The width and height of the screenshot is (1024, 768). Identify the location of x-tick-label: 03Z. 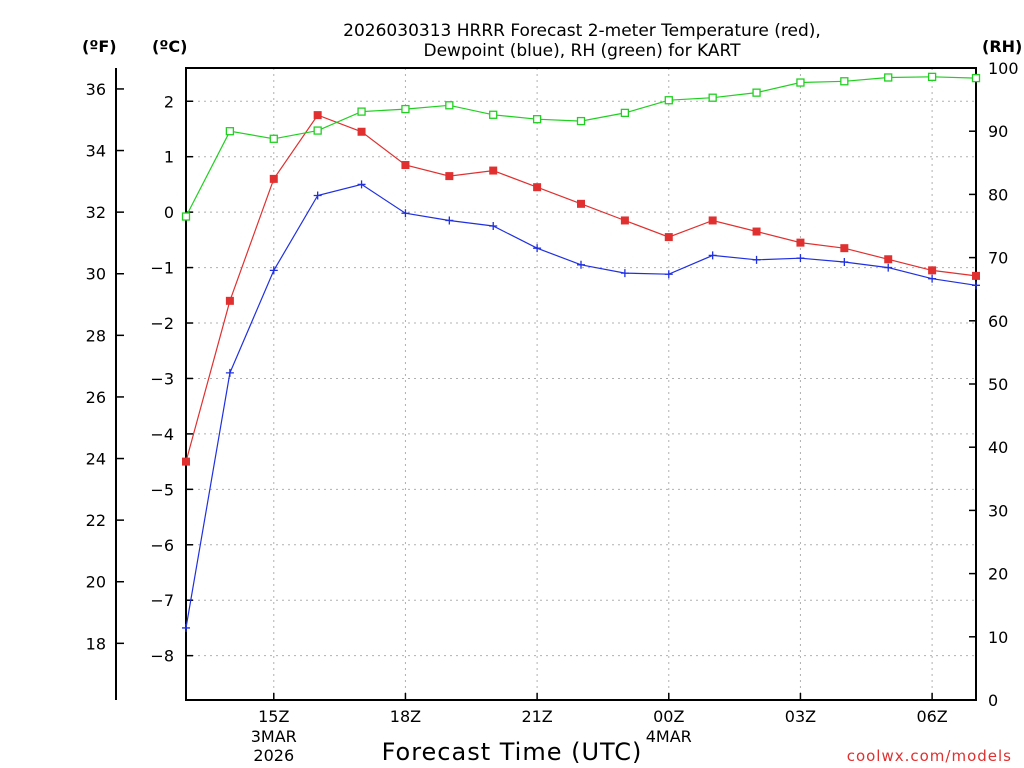
(800, 716).